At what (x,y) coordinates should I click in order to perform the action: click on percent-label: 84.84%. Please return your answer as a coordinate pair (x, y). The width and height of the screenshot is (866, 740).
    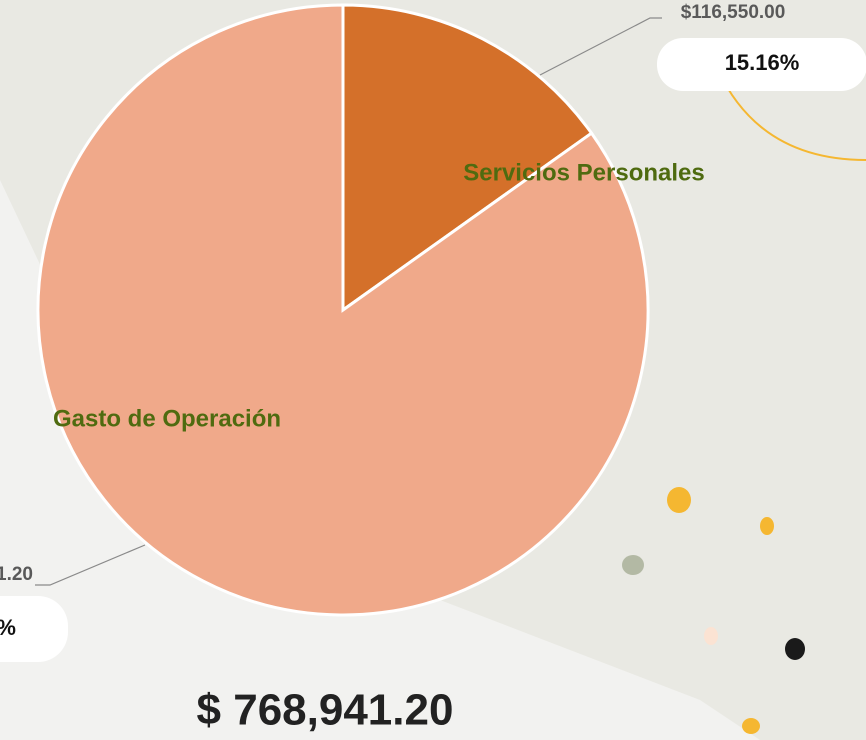
    Looking at the image, I should click on (8, 627).